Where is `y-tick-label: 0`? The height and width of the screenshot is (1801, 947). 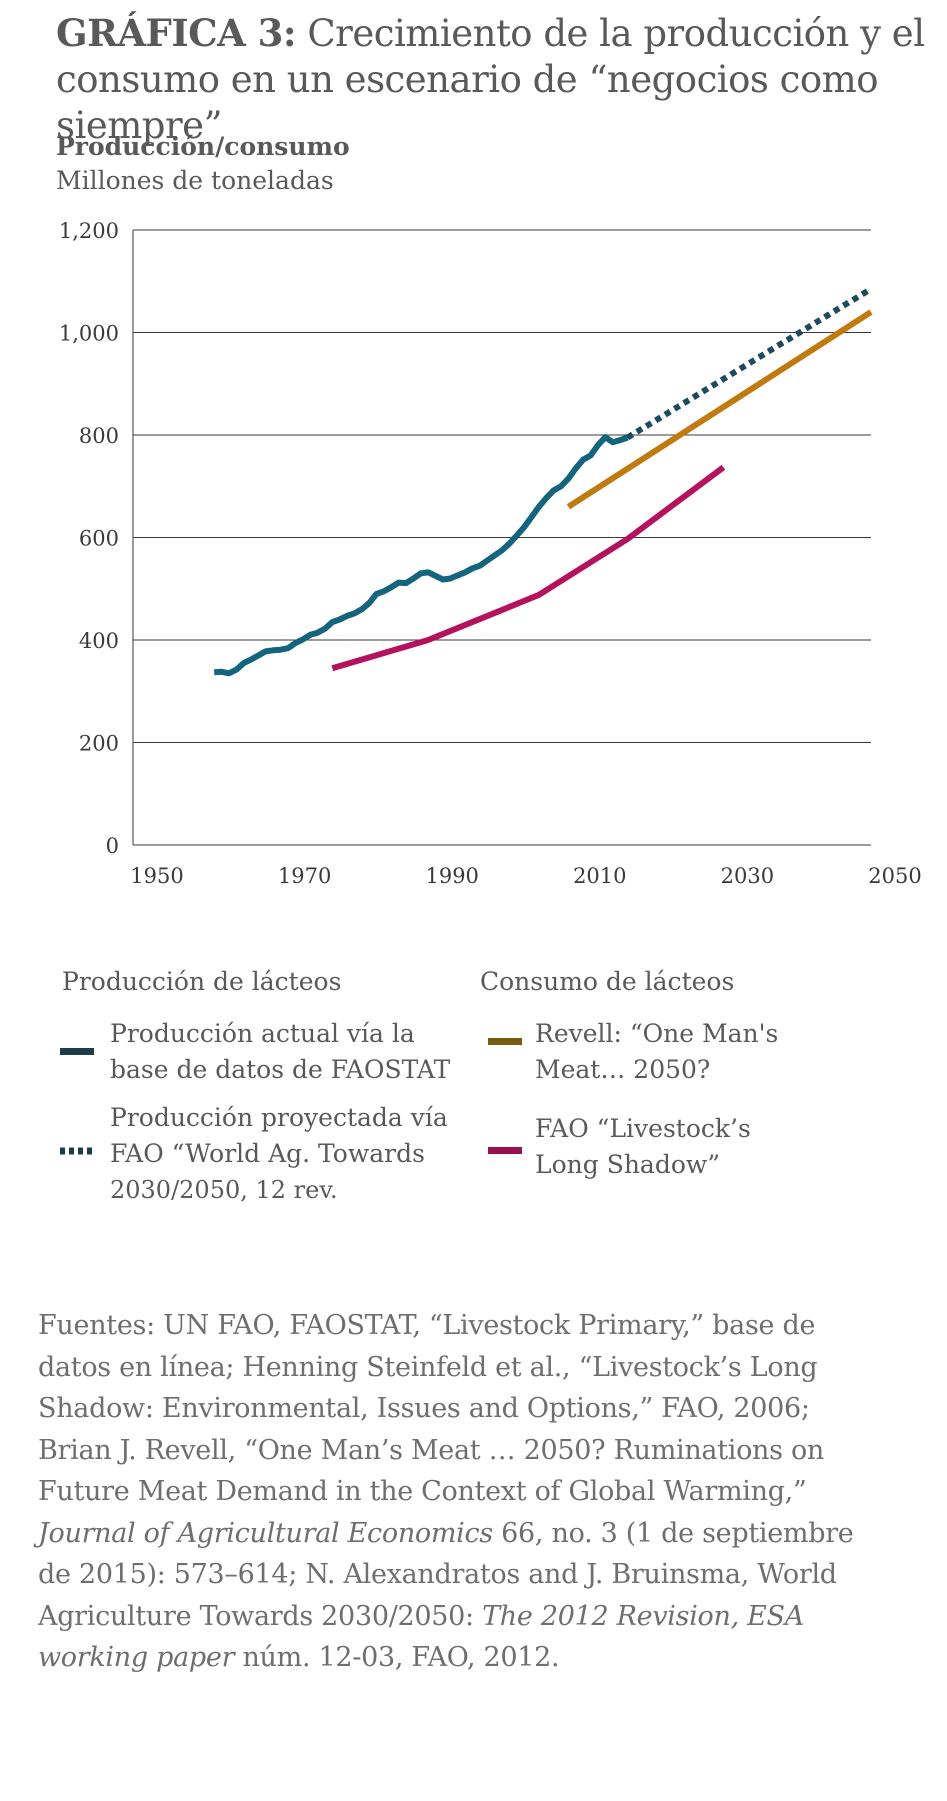
y-tick-label: 0 is located at coordinates (112, 846).